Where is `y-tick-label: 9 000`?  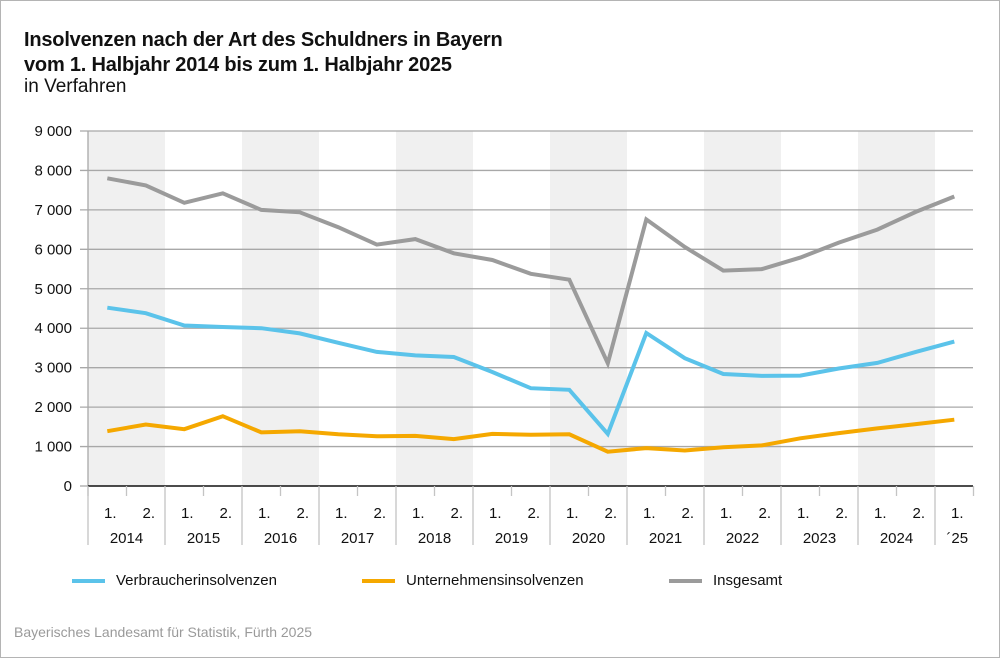 y-tick-label: 9 000 is located at coordinates (53, 131).